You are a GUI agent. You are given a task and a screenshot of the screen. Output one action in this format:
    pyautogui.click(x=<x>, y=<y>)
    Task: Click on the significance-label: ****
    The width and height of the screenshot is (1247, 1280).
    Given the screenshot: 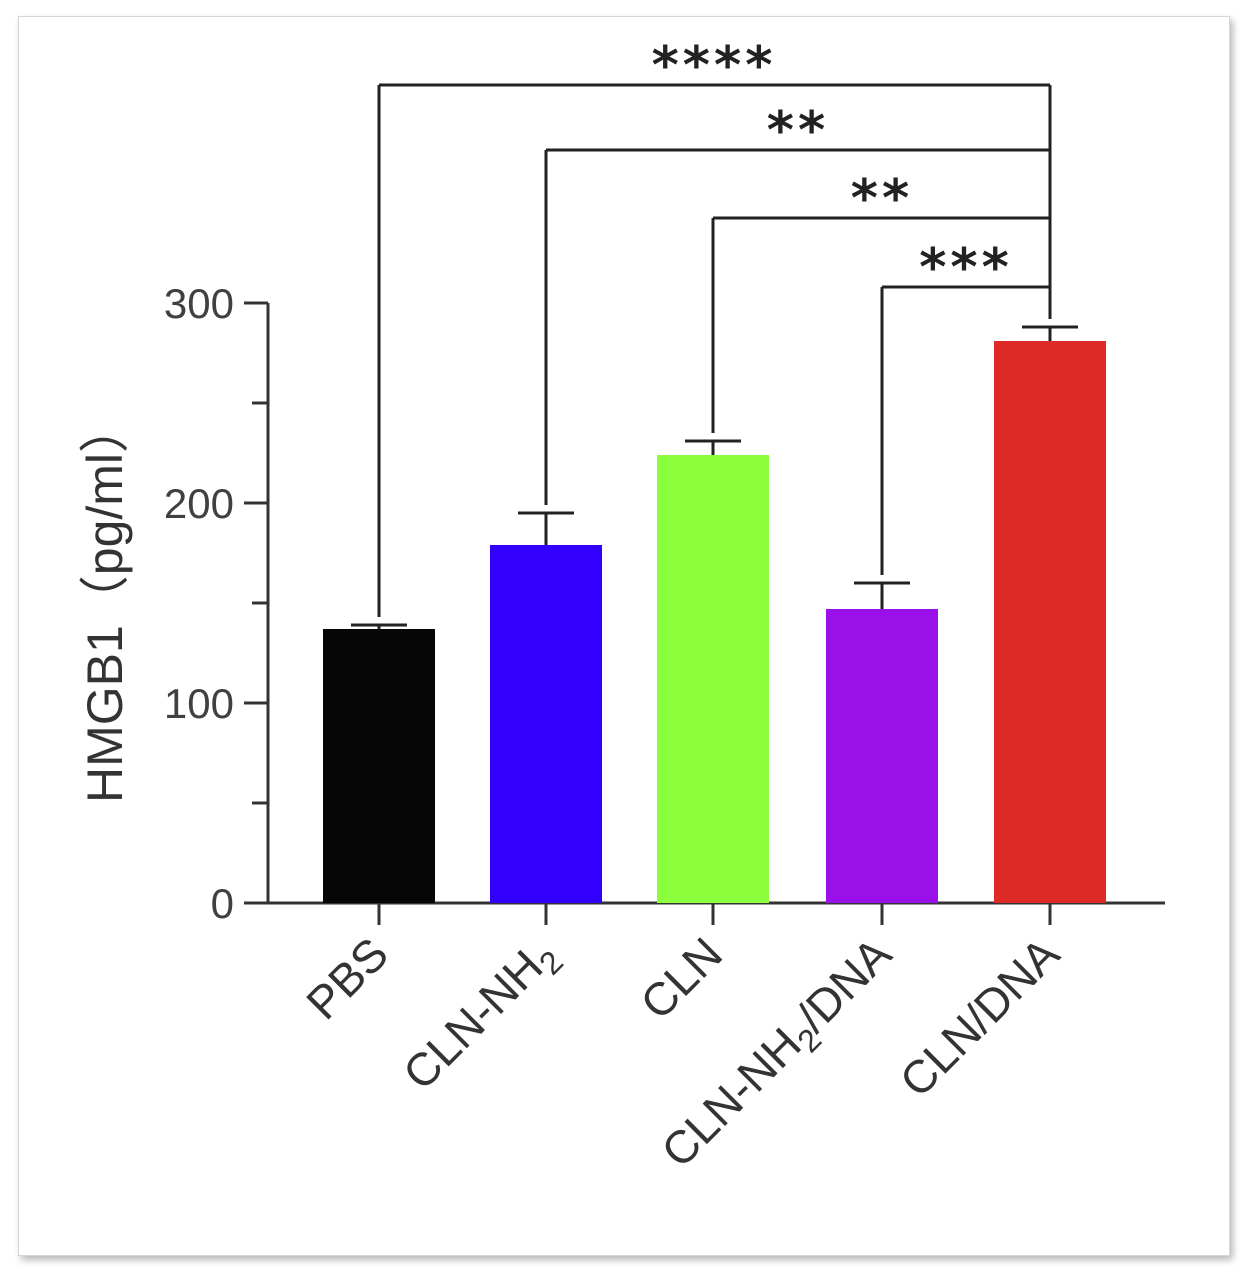 What is the action you would take?
    pyautogui.click(x=714, y=66)
    